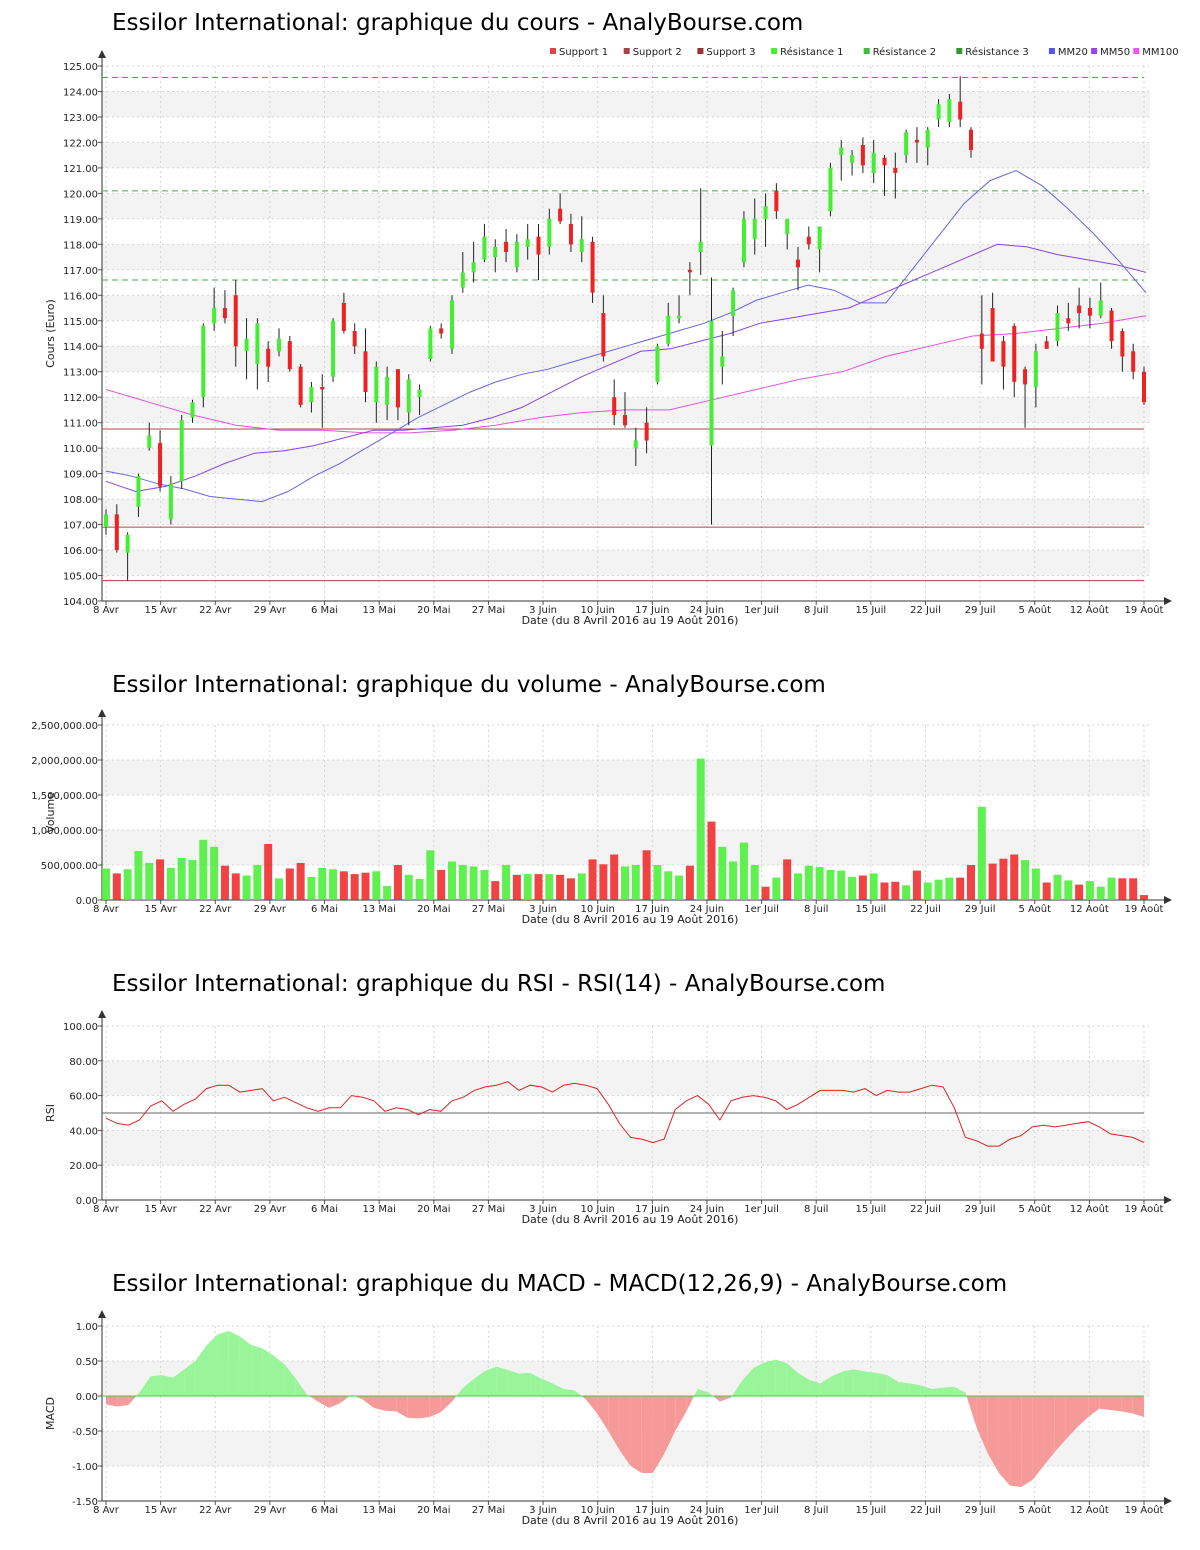  Describe the element at coordinates (215, 1510) in the screenshot. I see `macd-x-tick-label: 22 Avr` at that location.